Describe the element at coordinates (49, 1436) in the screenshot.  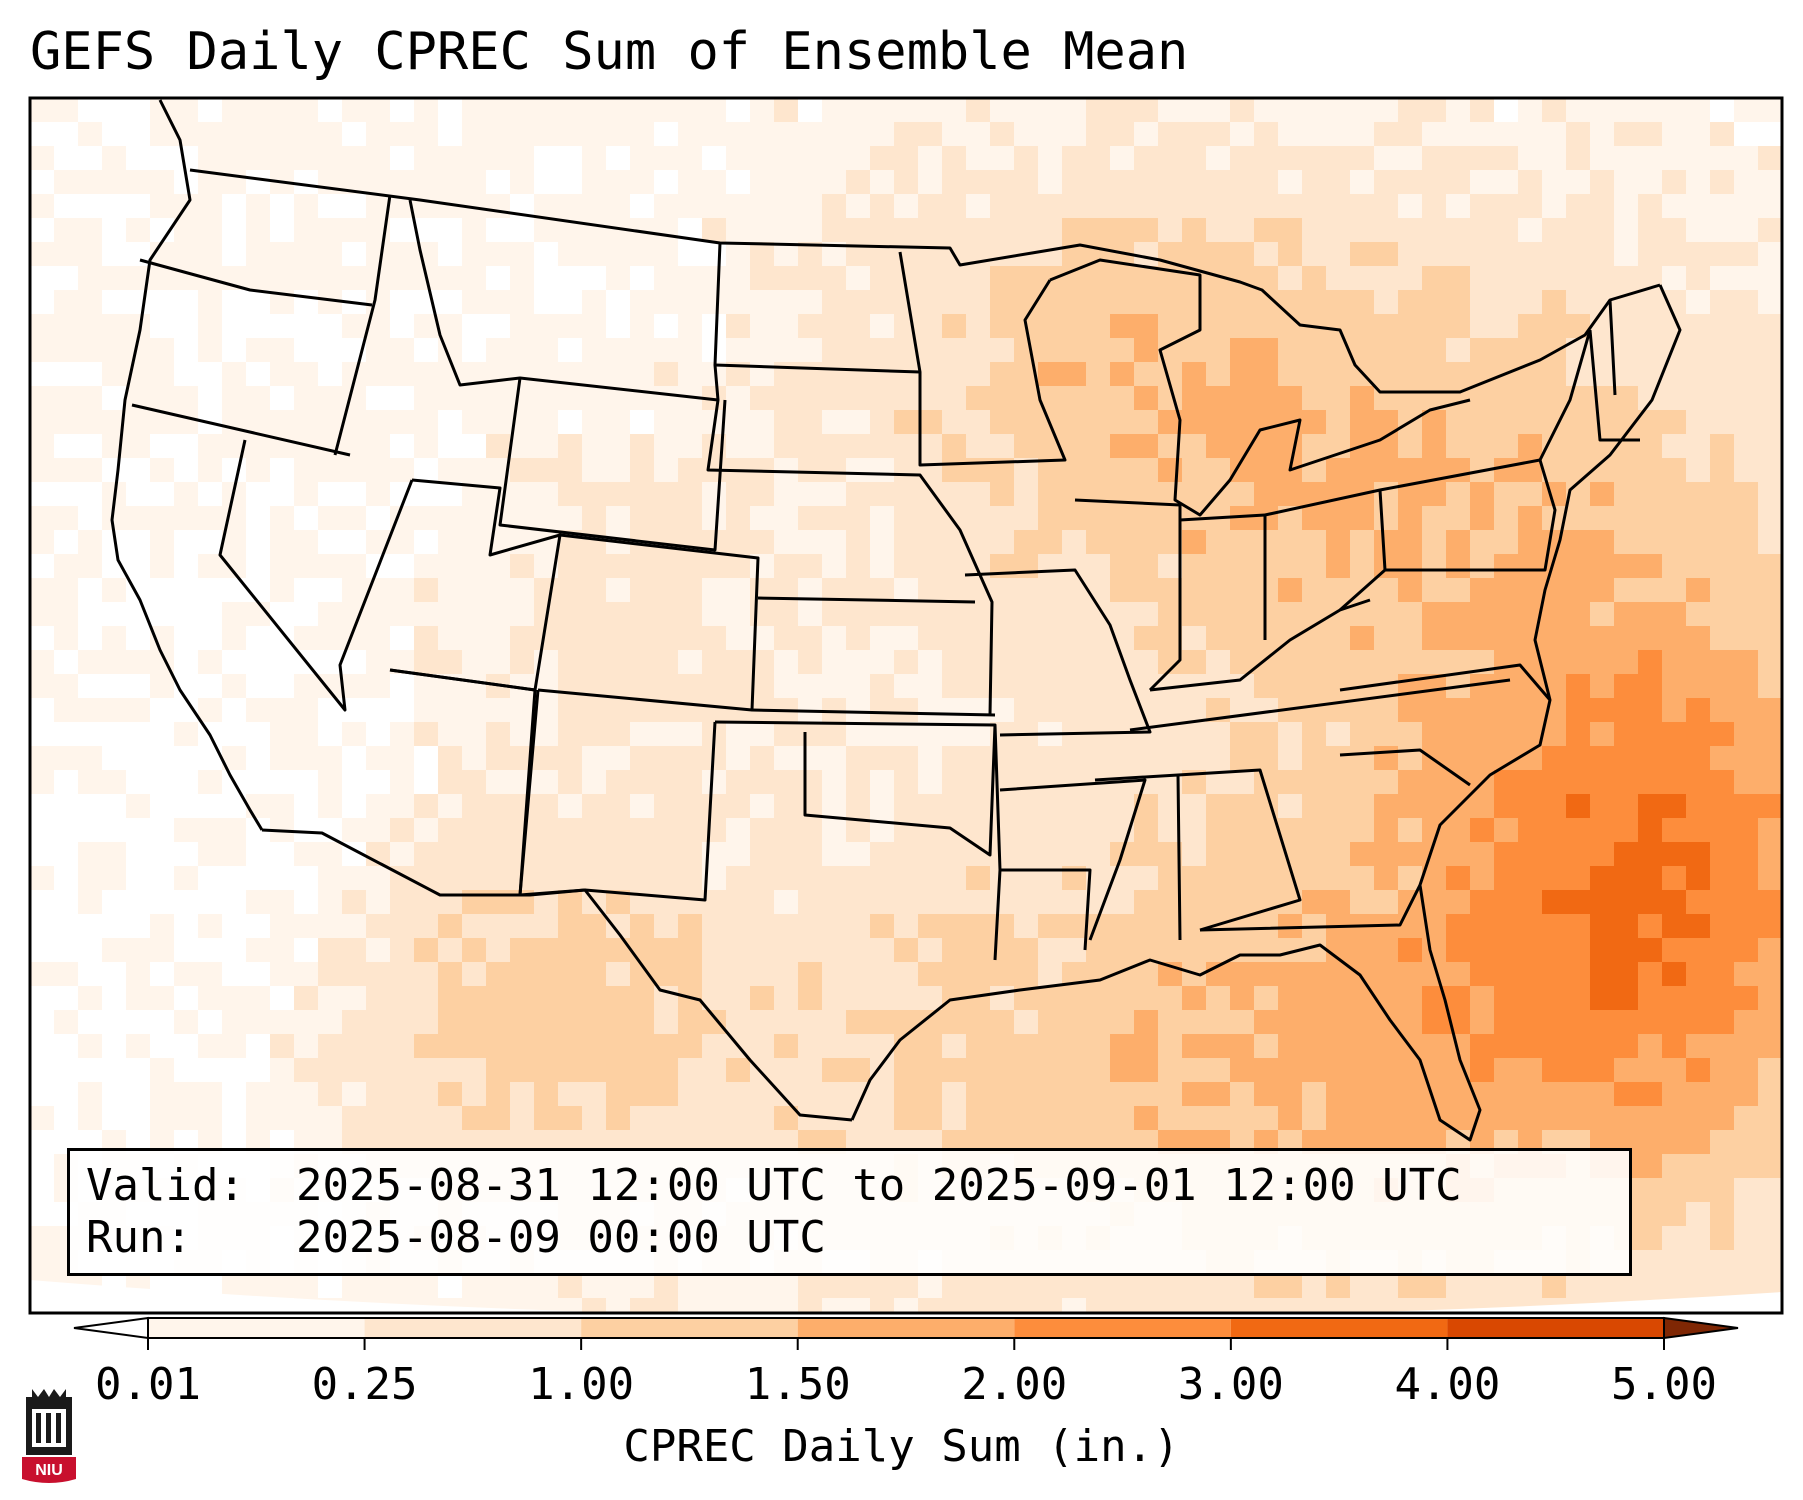
I see `niu-castle-logo-icon: NIU` at that location.